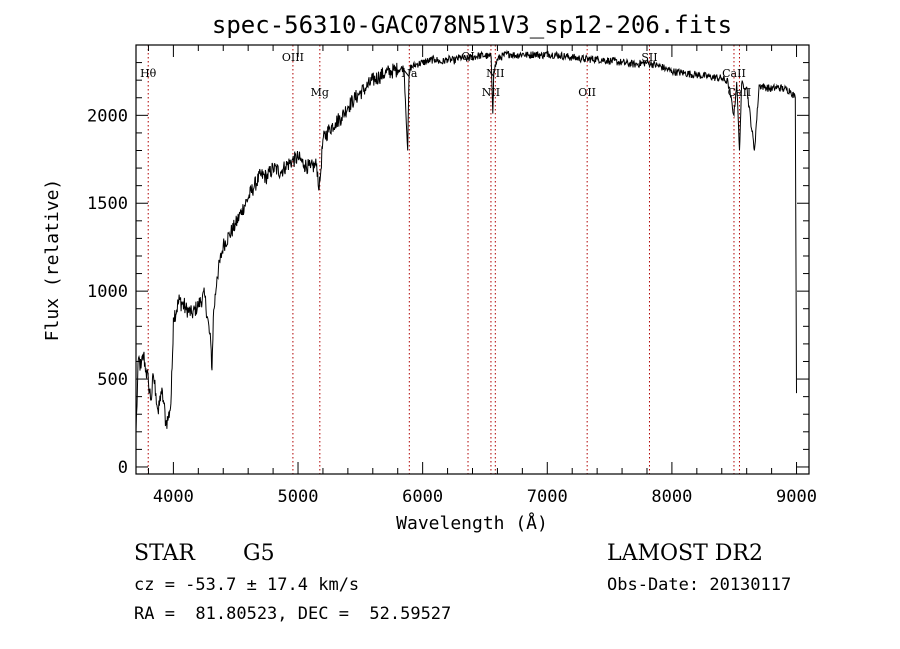 The height and width of the screenshot is (649, 900). Describe the element at coordinates (112, 380) in the screenshot. I see `y-tick-label: 500` at that location.